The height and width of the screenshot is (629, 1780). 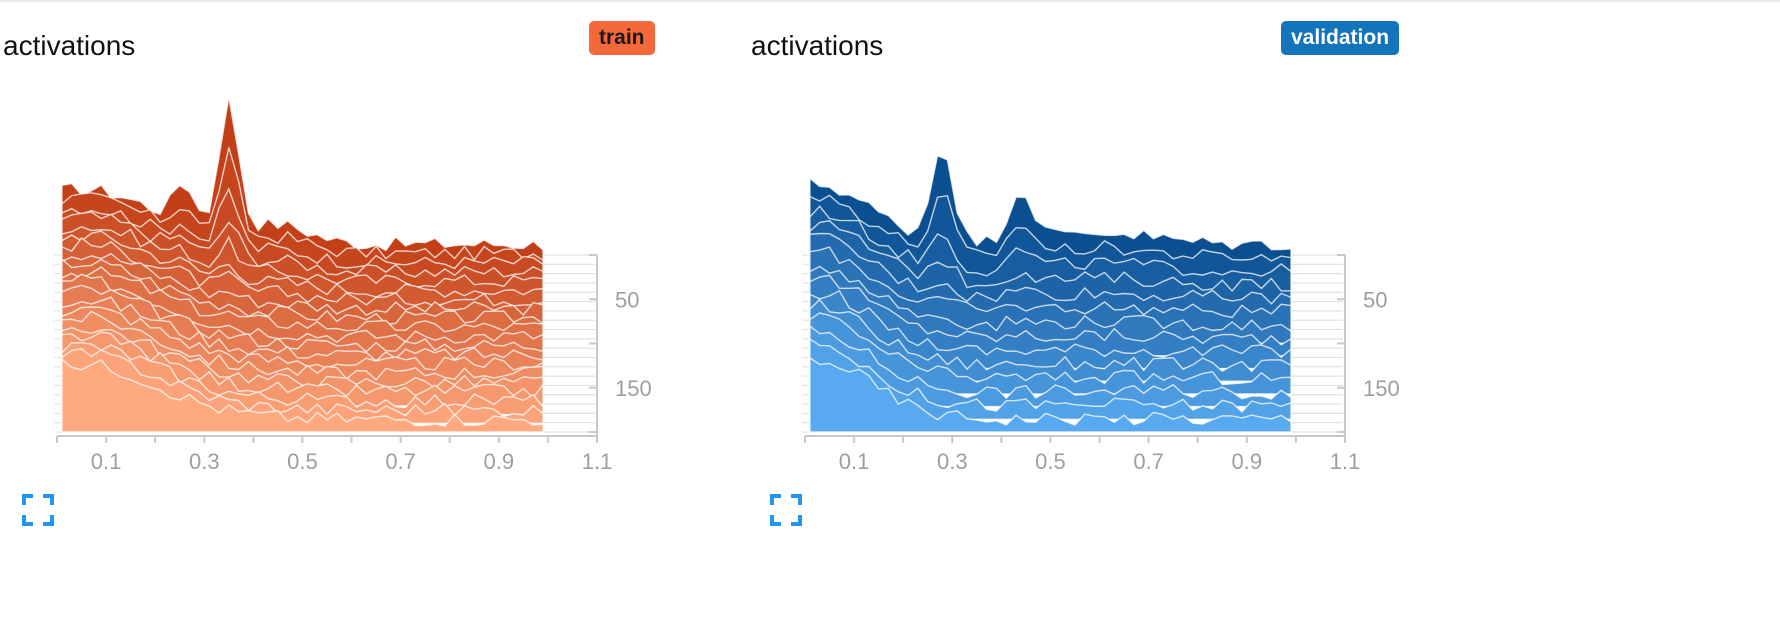 What do you see at coordinates (890, 1) in the screenshot?
I see `top-divider` at bounding box center [890, 1].